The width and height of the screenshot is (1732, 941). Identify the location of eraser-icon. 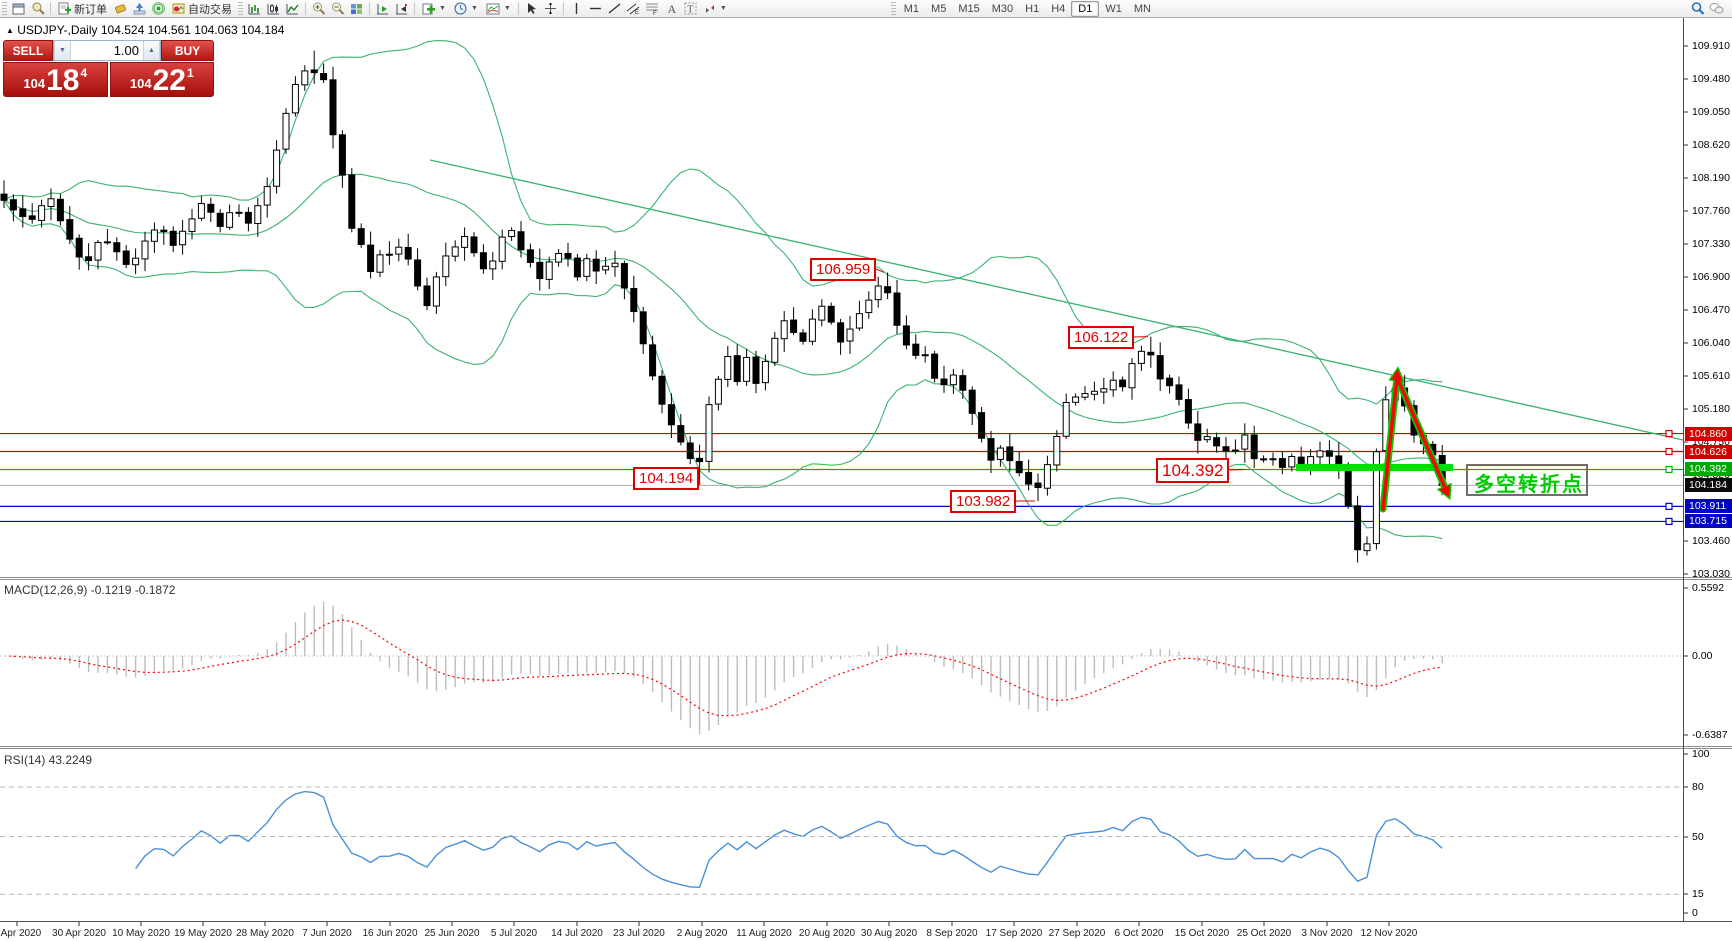
(120, 8).